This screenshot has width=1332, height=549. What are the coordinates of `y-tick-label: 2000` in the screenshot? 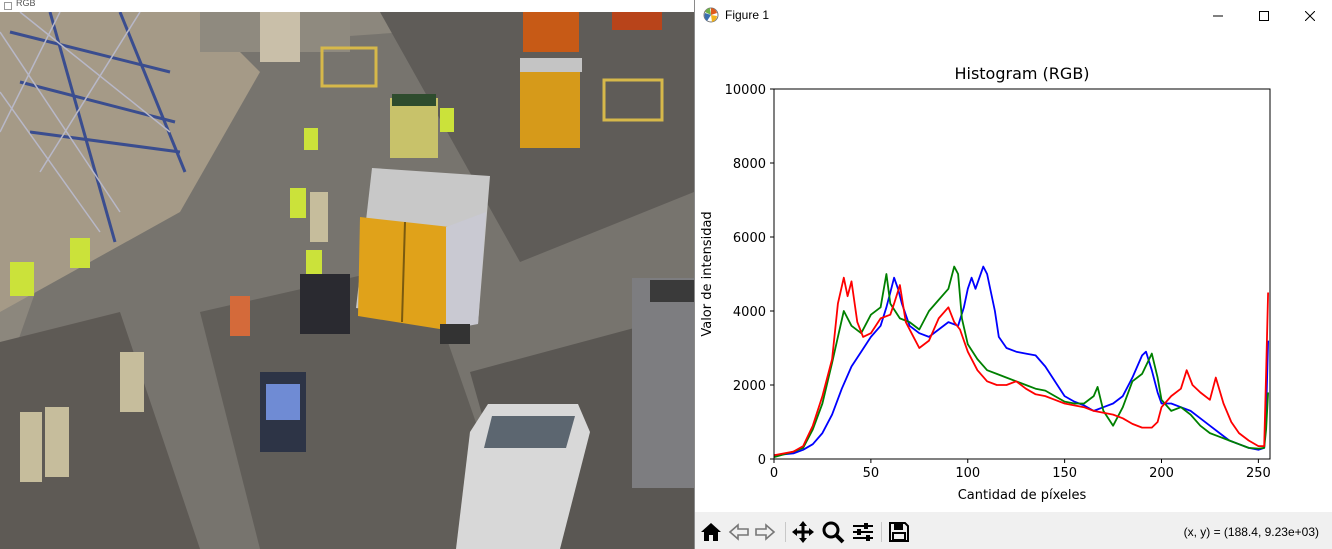 It's located at (749, 386).